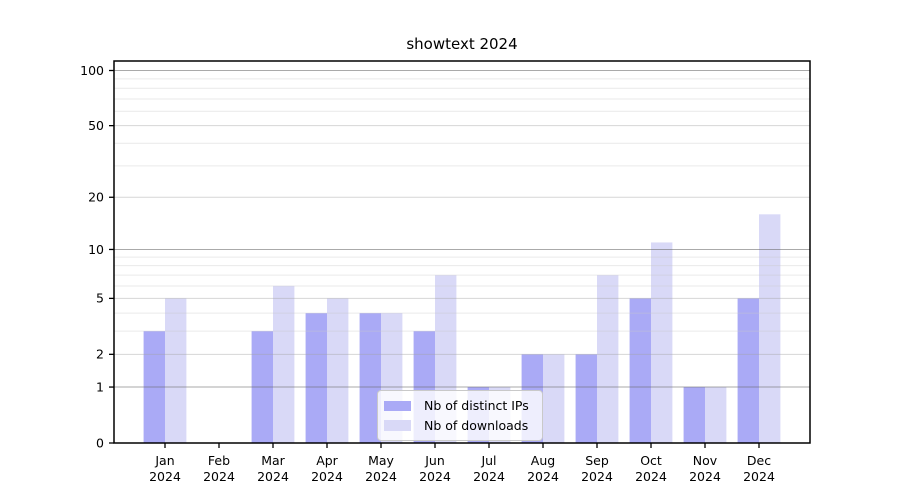 The height and width of the screenshot is (500, 900). What do you see at coordinates (476, 425) in the screenshot?
I see `legend-label-downloads: Nb of downloads` at bounding box center [476, 425].